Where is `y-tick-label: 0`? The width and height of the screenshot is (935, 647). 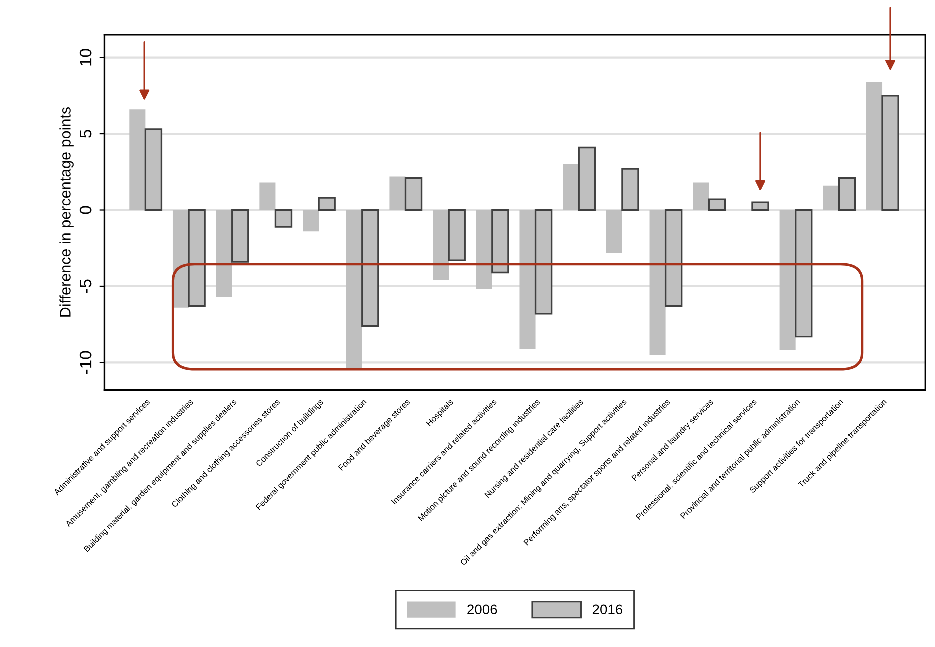
y-tick-label: 0 is located at coordinates (86, 210).